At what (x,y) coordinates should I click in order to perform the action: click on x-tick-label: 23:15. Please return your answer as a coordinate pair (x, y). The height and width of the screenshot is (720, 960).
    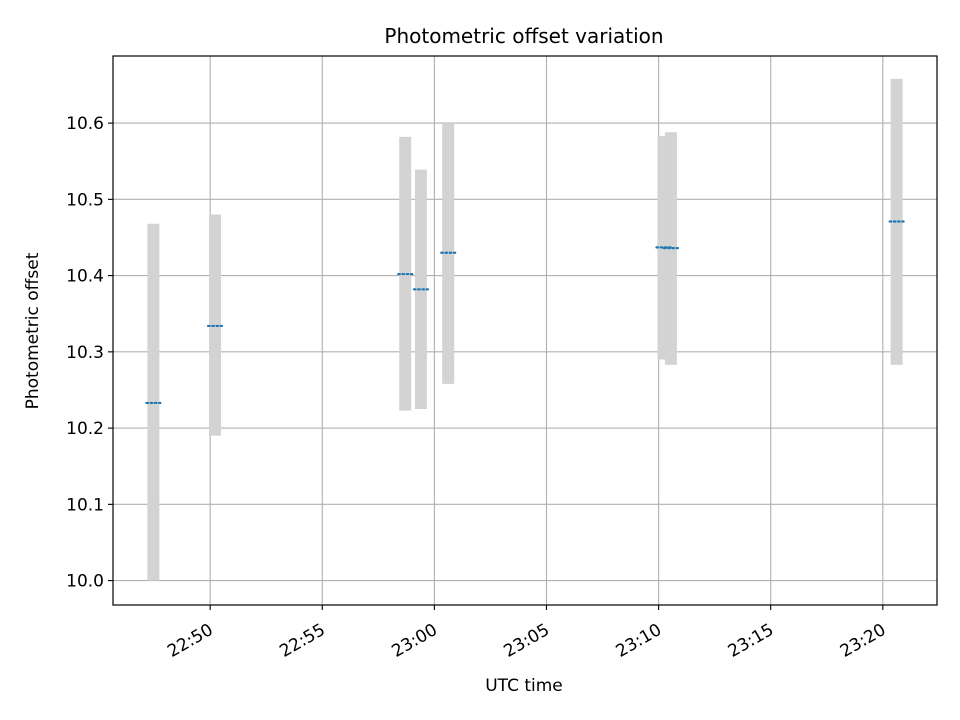
    Looking at the image, I should click on (751, 641).